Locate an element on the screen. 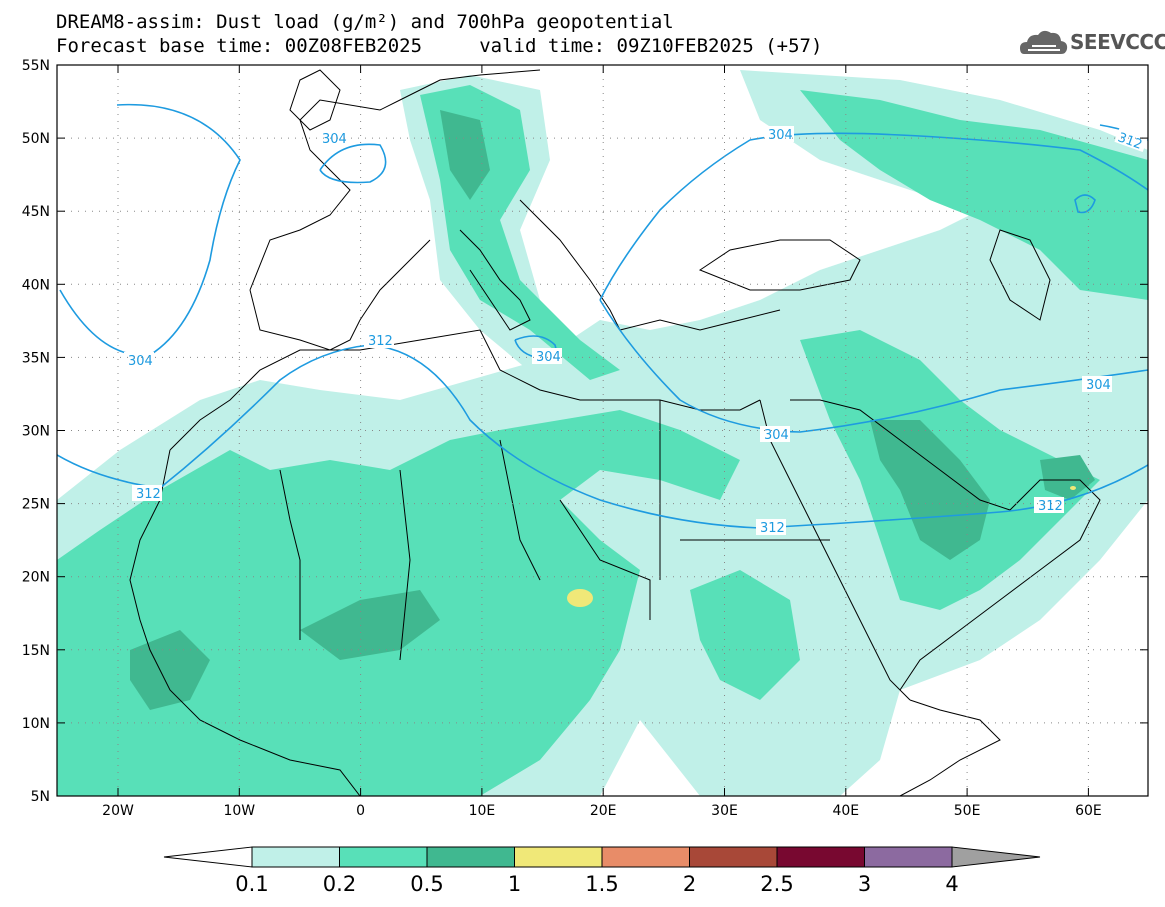  lon-label: 0 is located at coordinates (360, 811).